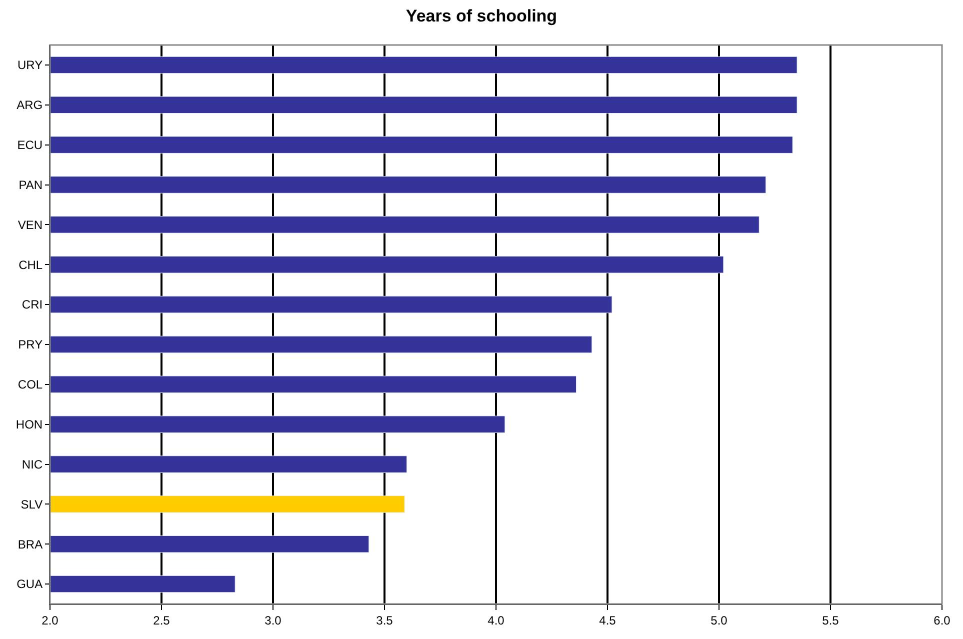 This screenshot has height=639, width=963. I want to click on y-tick-label: CRI, so click(32, 305).